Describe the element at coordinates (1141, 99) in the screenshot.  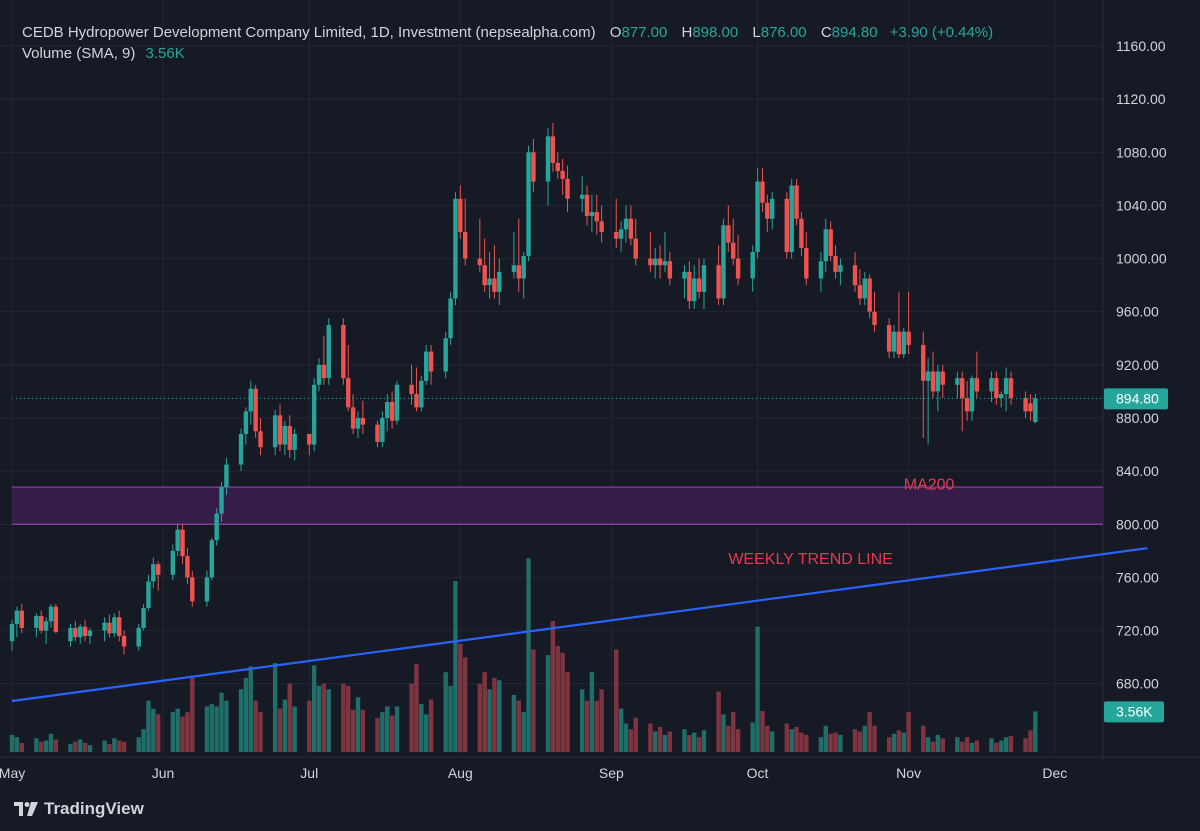
I see `price-tick-label: 1120.00` at that location.